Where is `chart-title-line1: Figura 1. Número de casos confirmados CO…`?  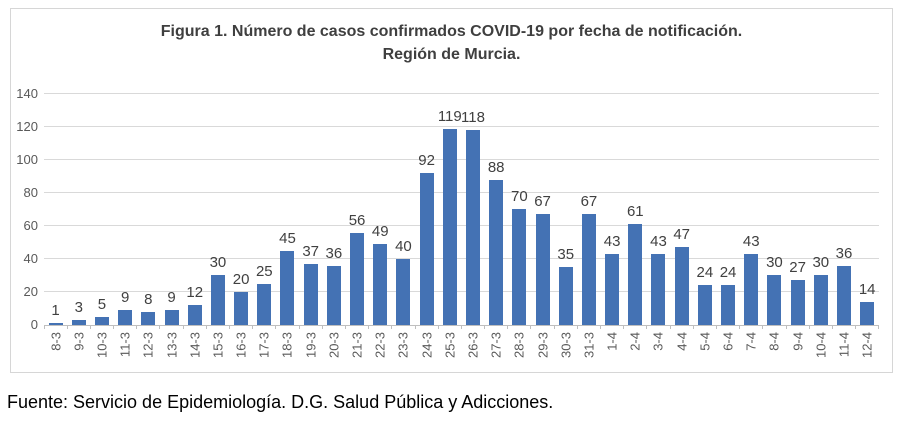
chart-title-line1: Figura 1. Número de casos confirmados CO… is located at coordinates (451, 31).